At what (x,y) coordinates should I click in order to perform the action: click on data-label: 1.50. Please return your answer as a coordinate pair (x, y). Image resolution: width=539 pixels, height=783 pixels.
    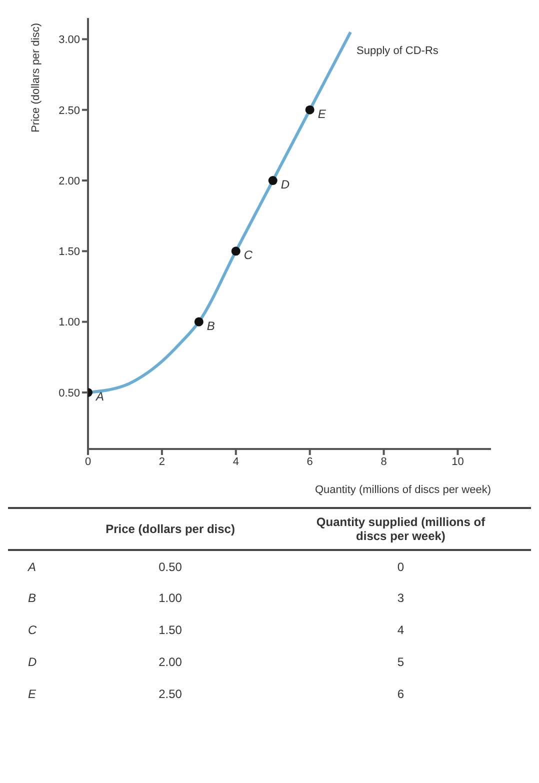
    Looking at the image, I should click on (170, 630).